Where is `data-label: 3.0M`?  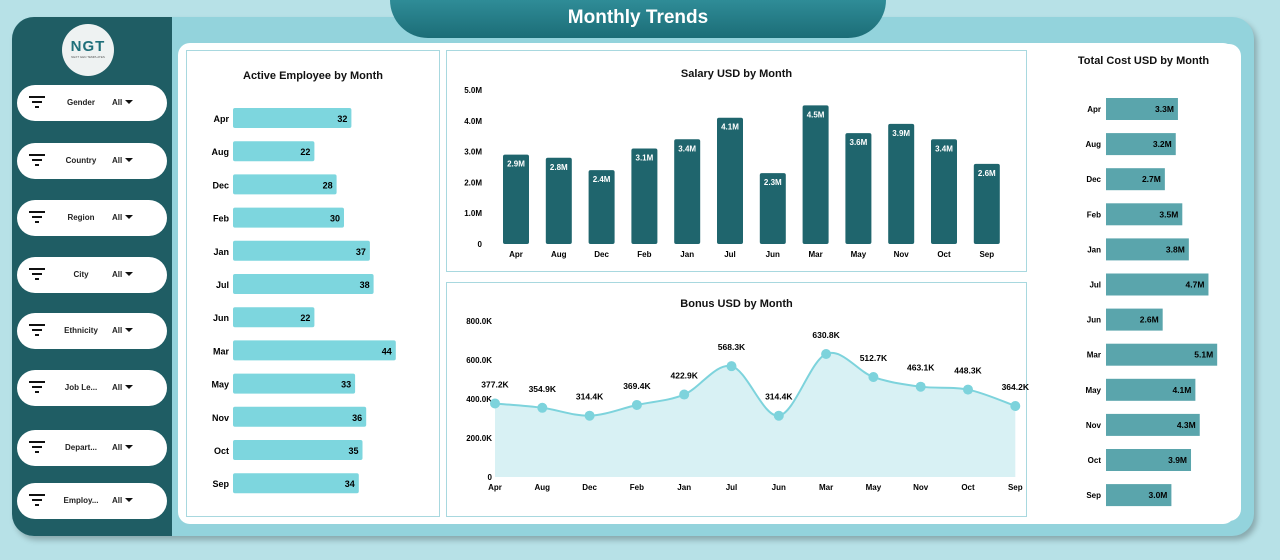
data-label: 3.0M is located at coordinates (1157, 495).